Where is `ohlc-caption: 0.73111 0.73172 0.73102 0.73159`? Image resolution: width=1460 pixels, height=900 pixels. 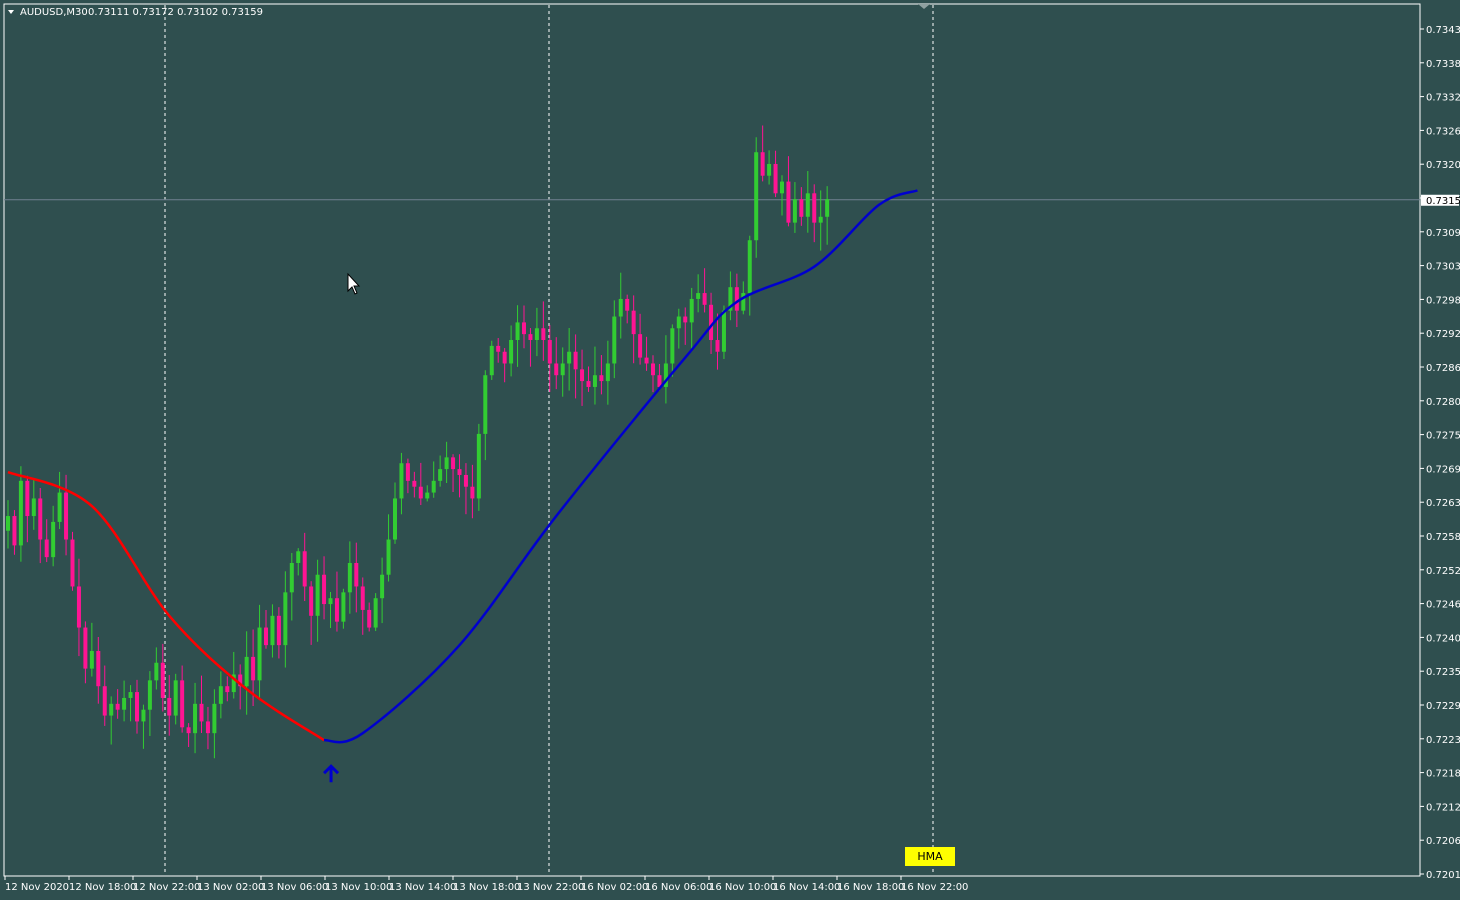 ohlc-caption: 0.73111 0.73172 0.73102 0.73159 is located at coordinates (175, 12).